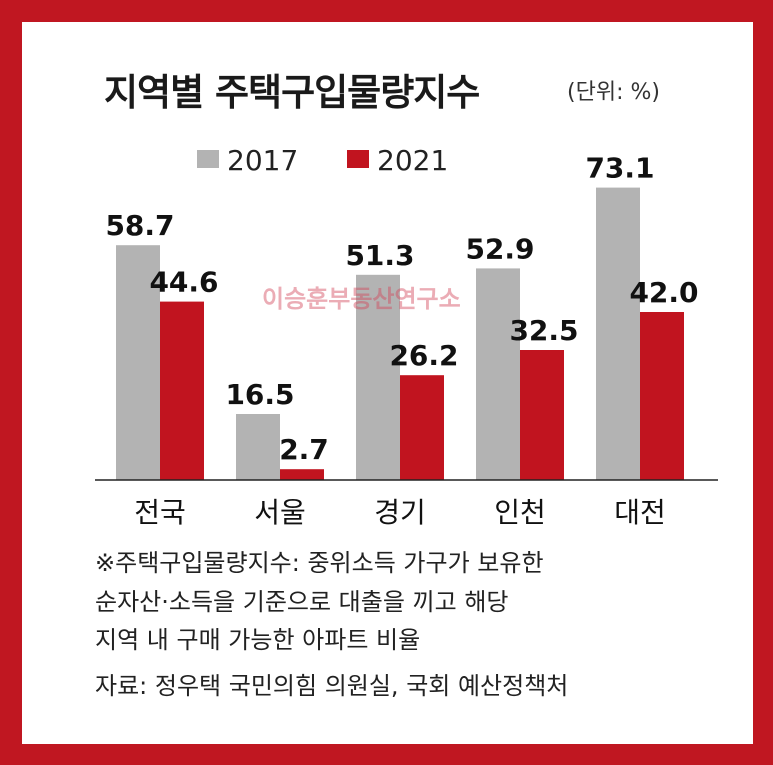  What do you see at coordinates (619, 168) in the screenshot?
I see `data-label-2017-4: 73.1` at bounding box center [619, 168].